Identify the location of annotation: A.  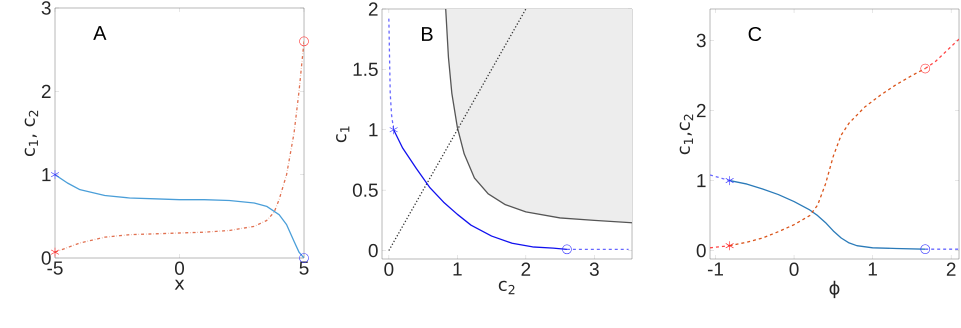
(99, 33).